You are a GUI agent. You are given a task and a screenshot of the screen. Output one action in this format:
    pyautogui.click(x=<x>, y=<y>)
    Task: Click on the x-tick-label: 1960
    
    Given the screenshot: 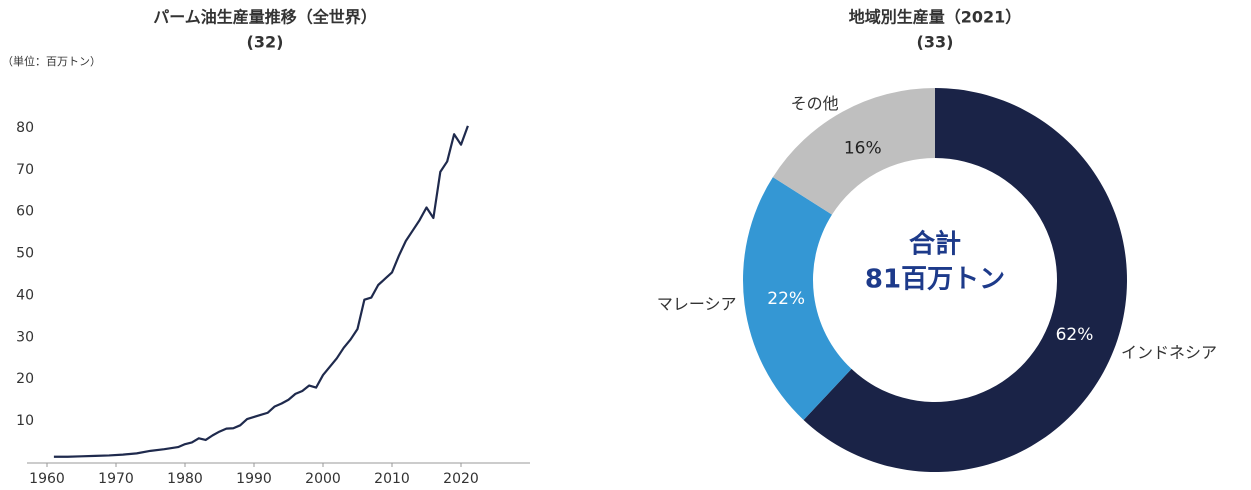 What is the action you would take?
    pyautogui.click(x=47, y=479)
    